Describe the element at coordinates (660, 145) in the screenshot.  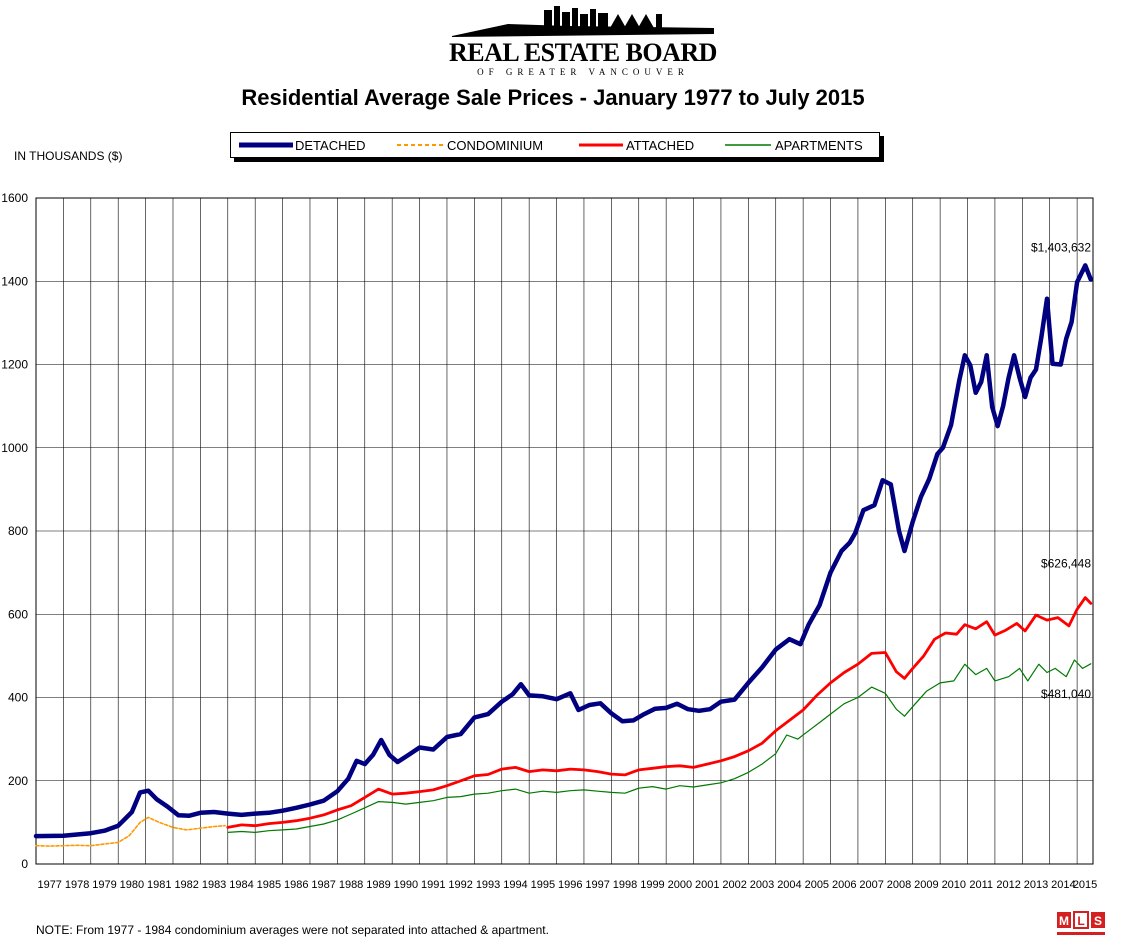
I see `legend-label-attached: ATTACHED` at that location.